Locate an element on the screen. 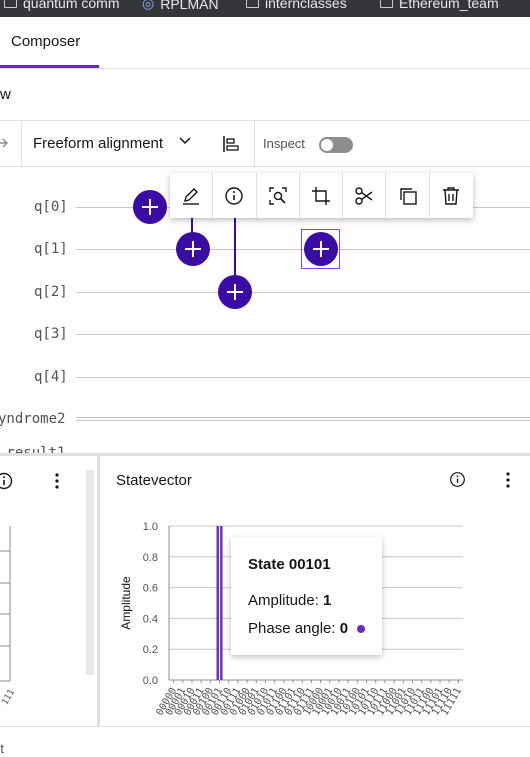  y-tick-label: 0.6 is located at coordinates (150, 589).